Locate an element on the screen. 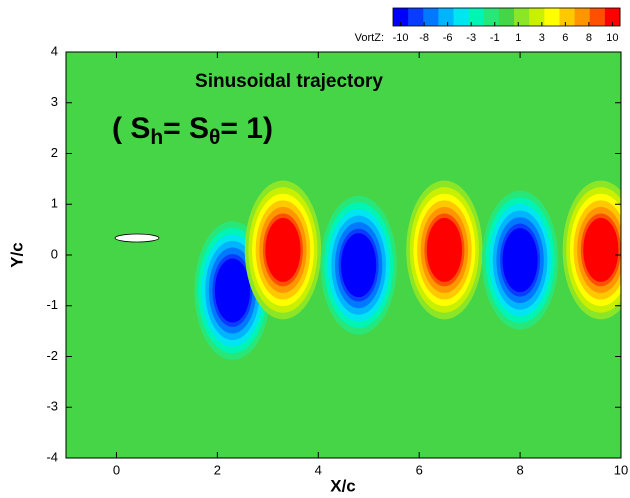 The image size is (630, 498). y-axis-label: Y/c is located at coordinates (16, 255).